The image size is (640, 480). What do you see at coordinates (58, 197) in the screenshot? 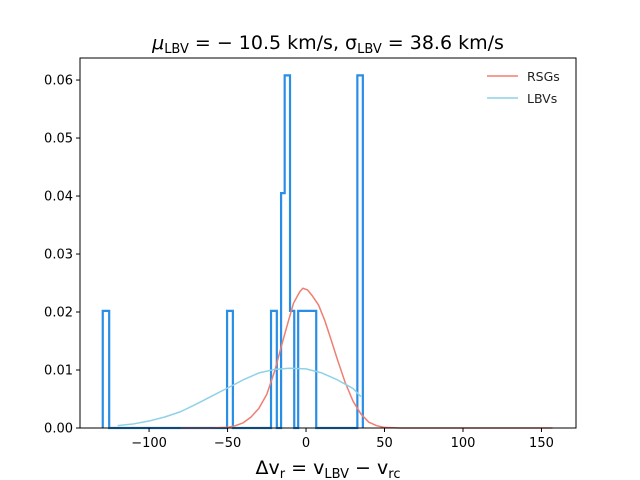
I see `y-tick-label: 0.04` at bounding box center [58, 197].